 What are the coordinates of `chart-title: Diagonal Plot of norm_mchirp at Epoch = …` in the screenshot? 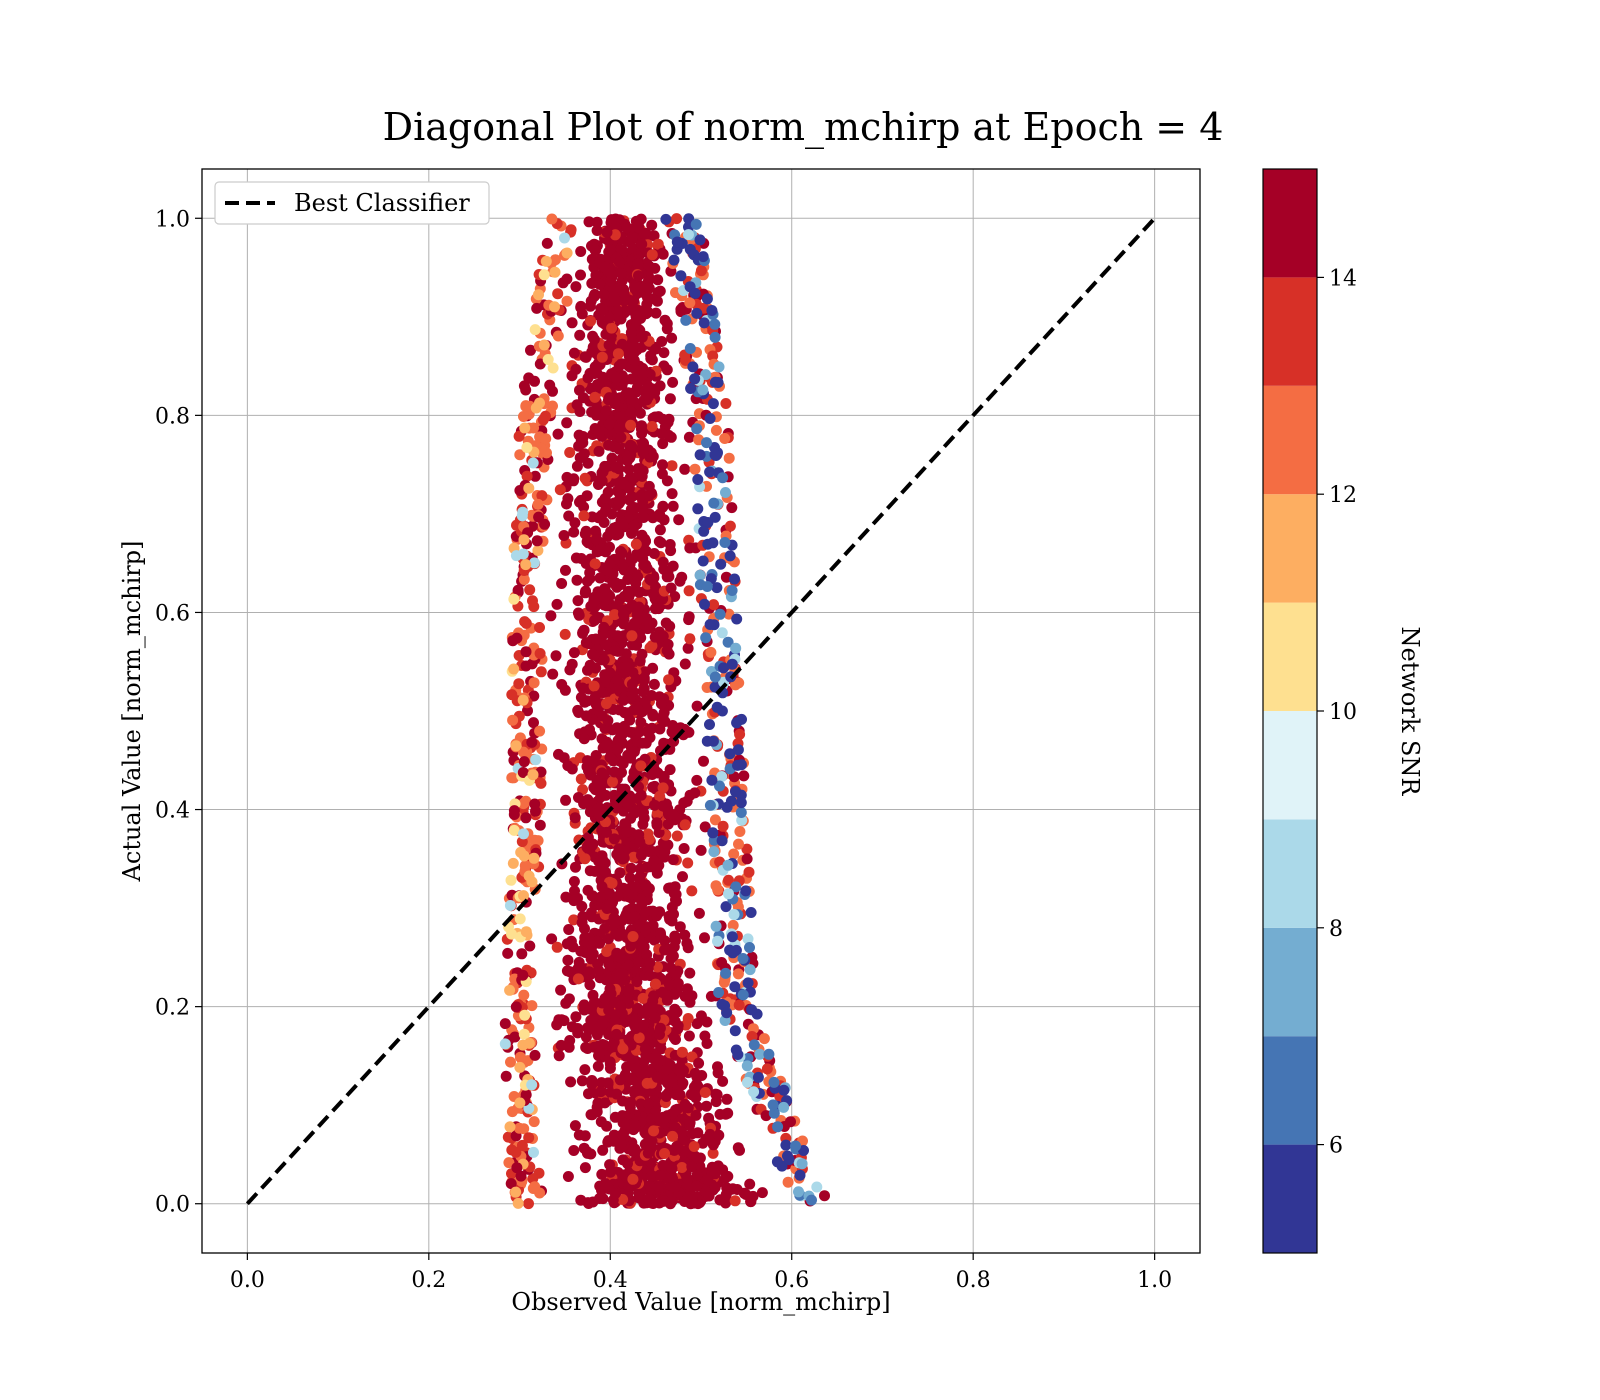 It's located at (803, 127).